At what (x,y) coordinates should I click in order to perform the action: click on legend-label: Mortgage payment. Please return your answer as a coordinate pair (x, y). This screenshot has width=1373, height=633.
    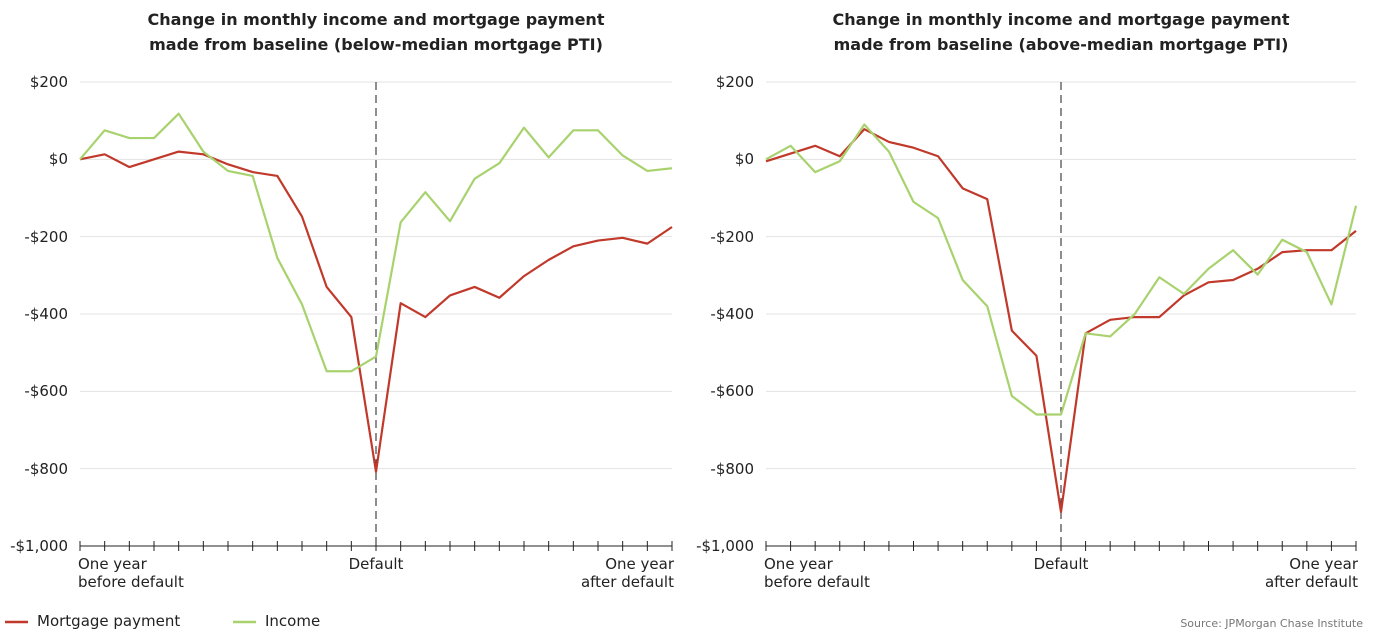
    Looking at the image, I should click on (109, 621).